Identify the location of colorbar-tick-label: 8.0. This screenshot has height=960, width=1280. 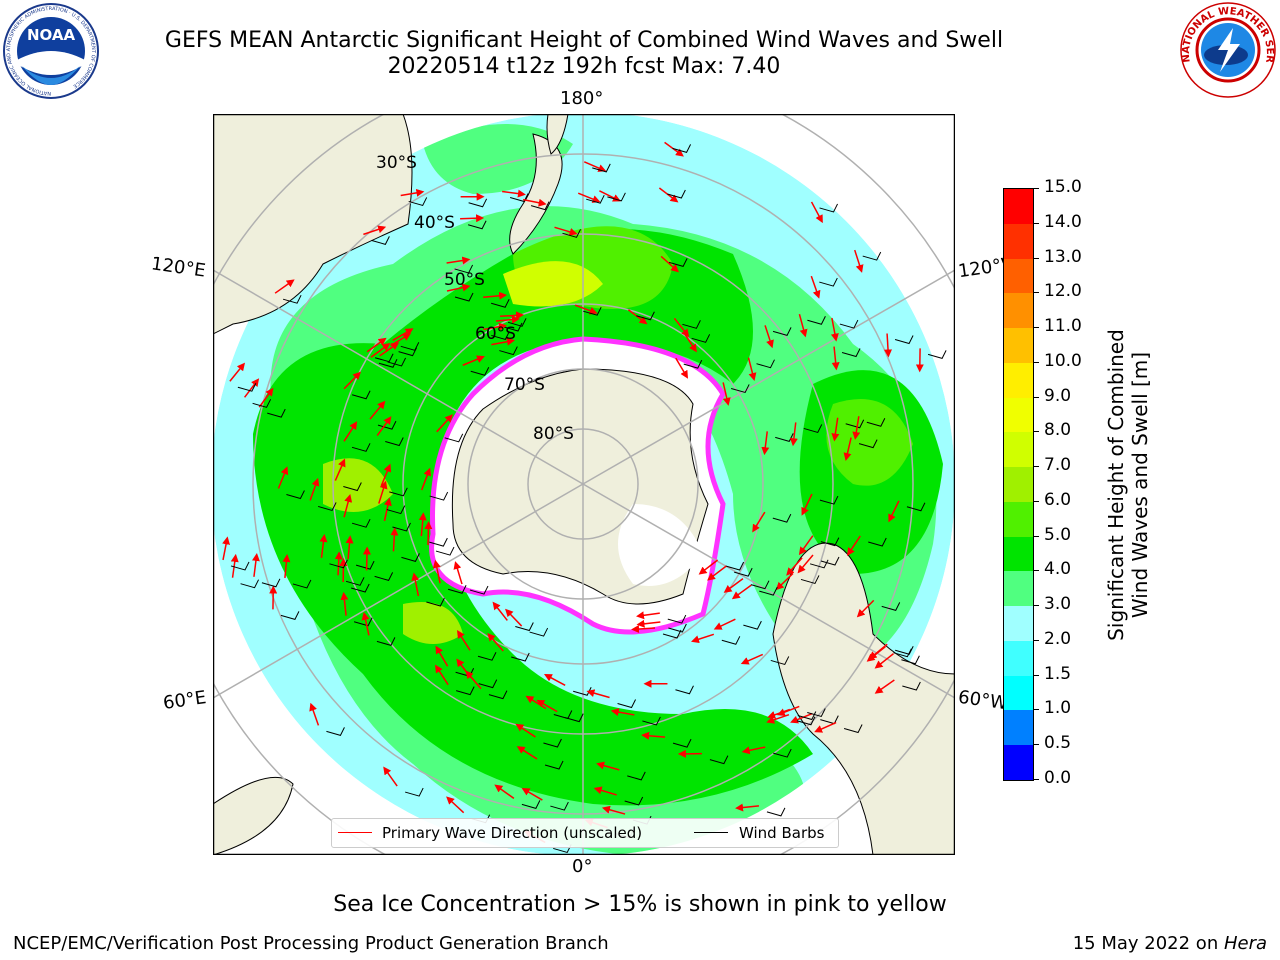
(1058, 430).